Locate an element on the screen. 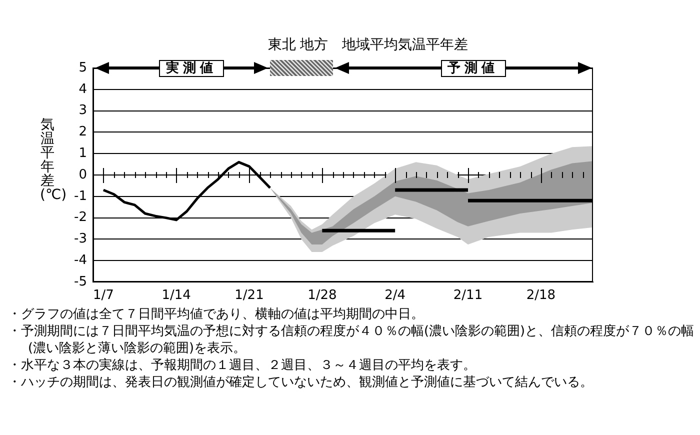 The width and height of the screenshot is (700, 435). x-tick-label: 1/14 is located at coordinates (176, 296).